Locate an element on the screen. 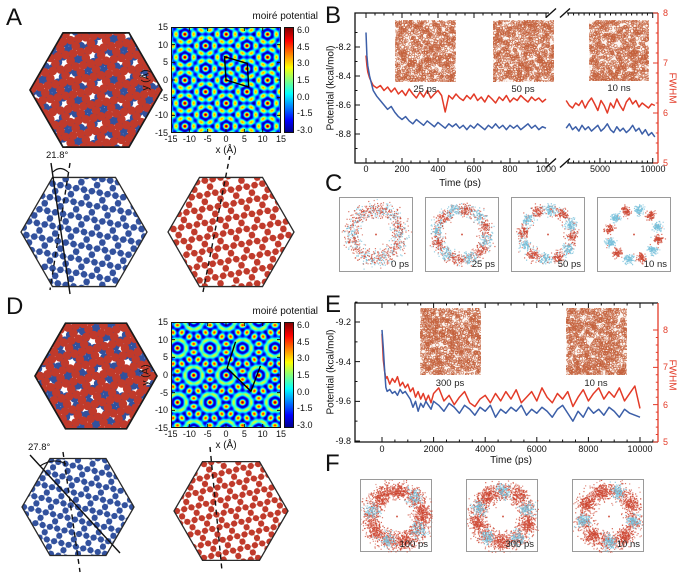  snapshot-inset-B-25ps is located at coordinates (425, 51).